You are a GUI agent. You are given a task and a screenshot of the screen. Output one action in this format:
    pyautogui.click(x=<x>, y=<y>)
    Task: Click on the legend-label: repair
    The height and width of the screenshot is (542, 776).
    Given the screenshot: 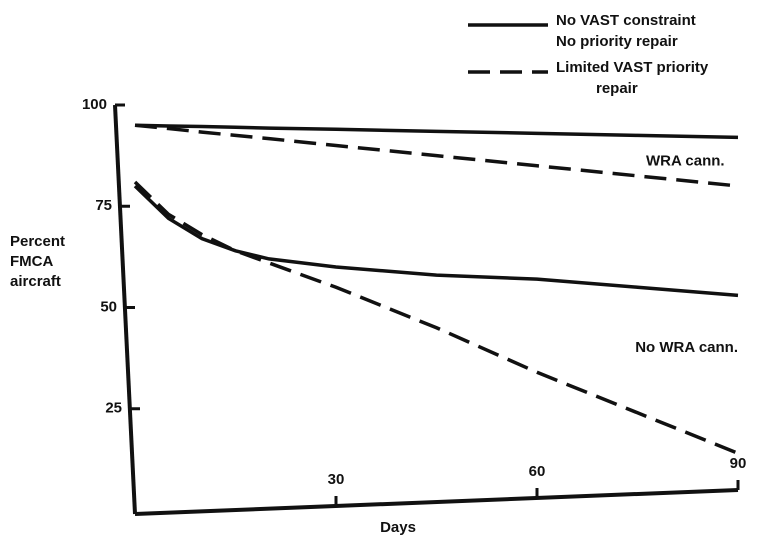 What is the action you would take?
    pyautogui.click(x=617, y=88)
    